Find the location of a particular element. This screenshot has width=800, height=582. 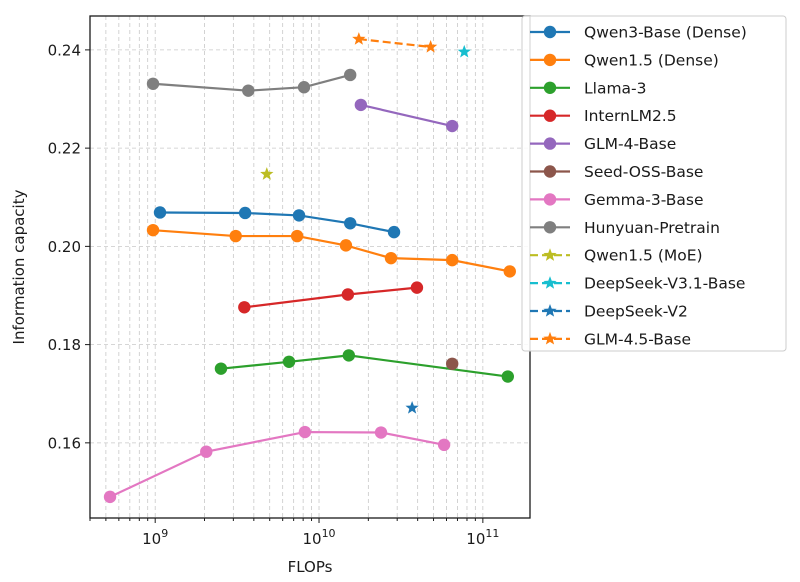

x-axis-label: FLOPs is located at coordinates (310, 567).